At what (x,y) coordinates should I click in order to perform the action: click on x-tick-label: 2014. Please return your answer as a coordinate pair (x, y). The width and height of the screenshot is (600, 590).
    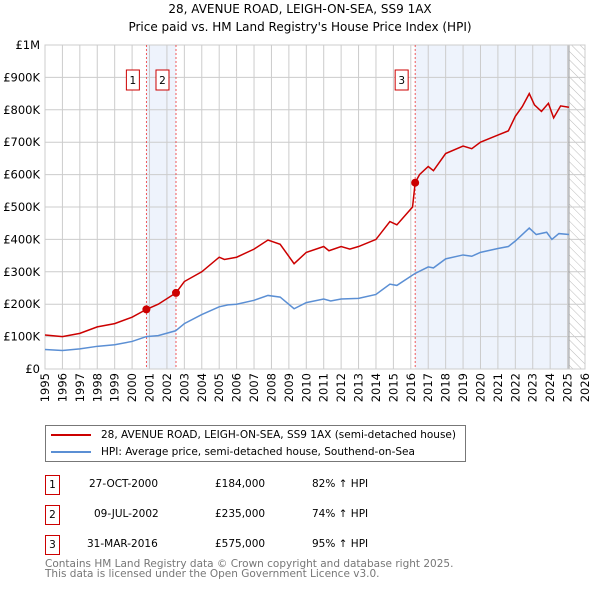
    Looking at the image, I should click on (376, 387).